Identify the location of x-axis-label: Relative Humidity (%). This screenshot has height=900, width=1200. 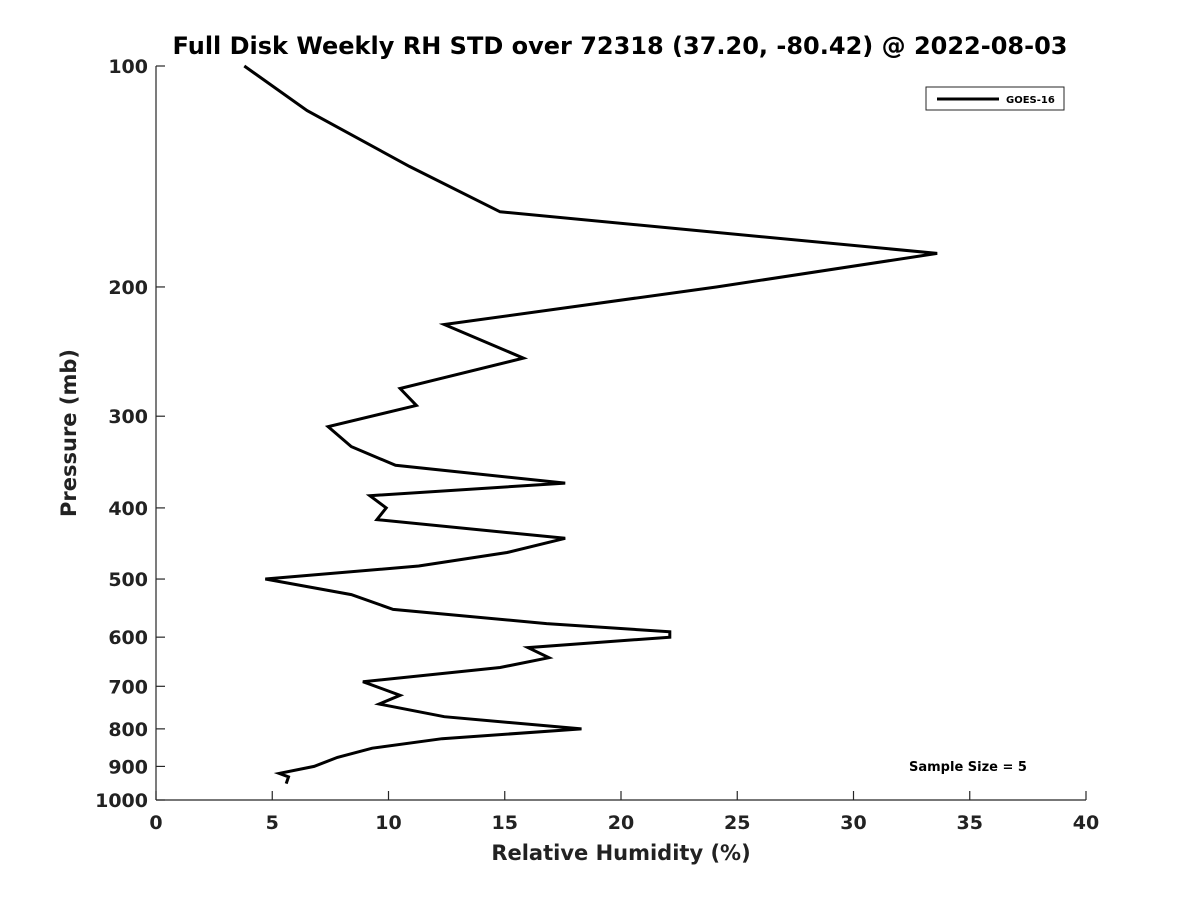
(620, 853).